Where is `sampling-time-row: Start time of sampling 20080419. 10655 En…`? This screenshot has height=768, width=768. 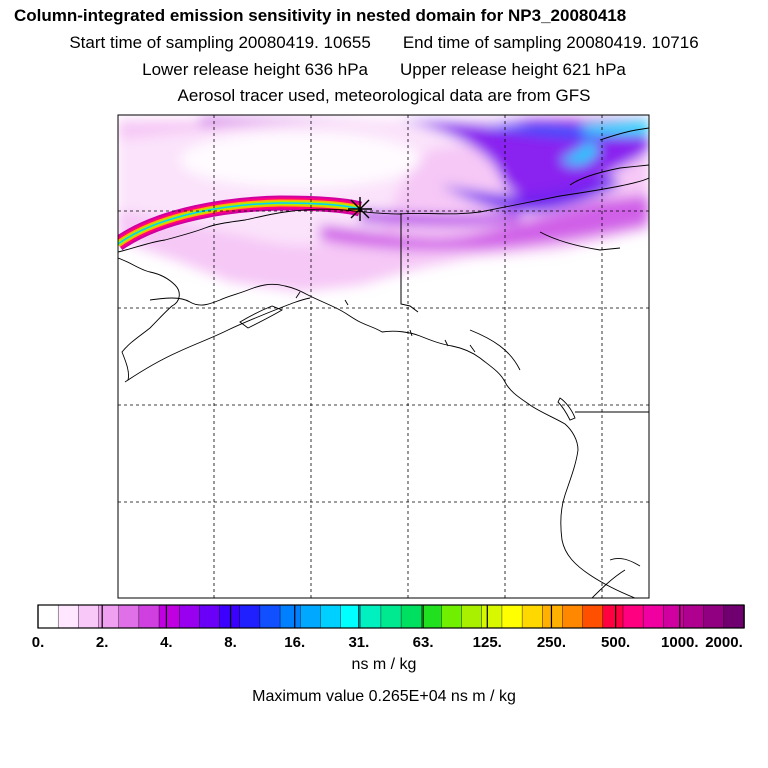 sampling-time-row: Start time of sampling 20080419. 10655 En… is located at coordinates (384, 43).